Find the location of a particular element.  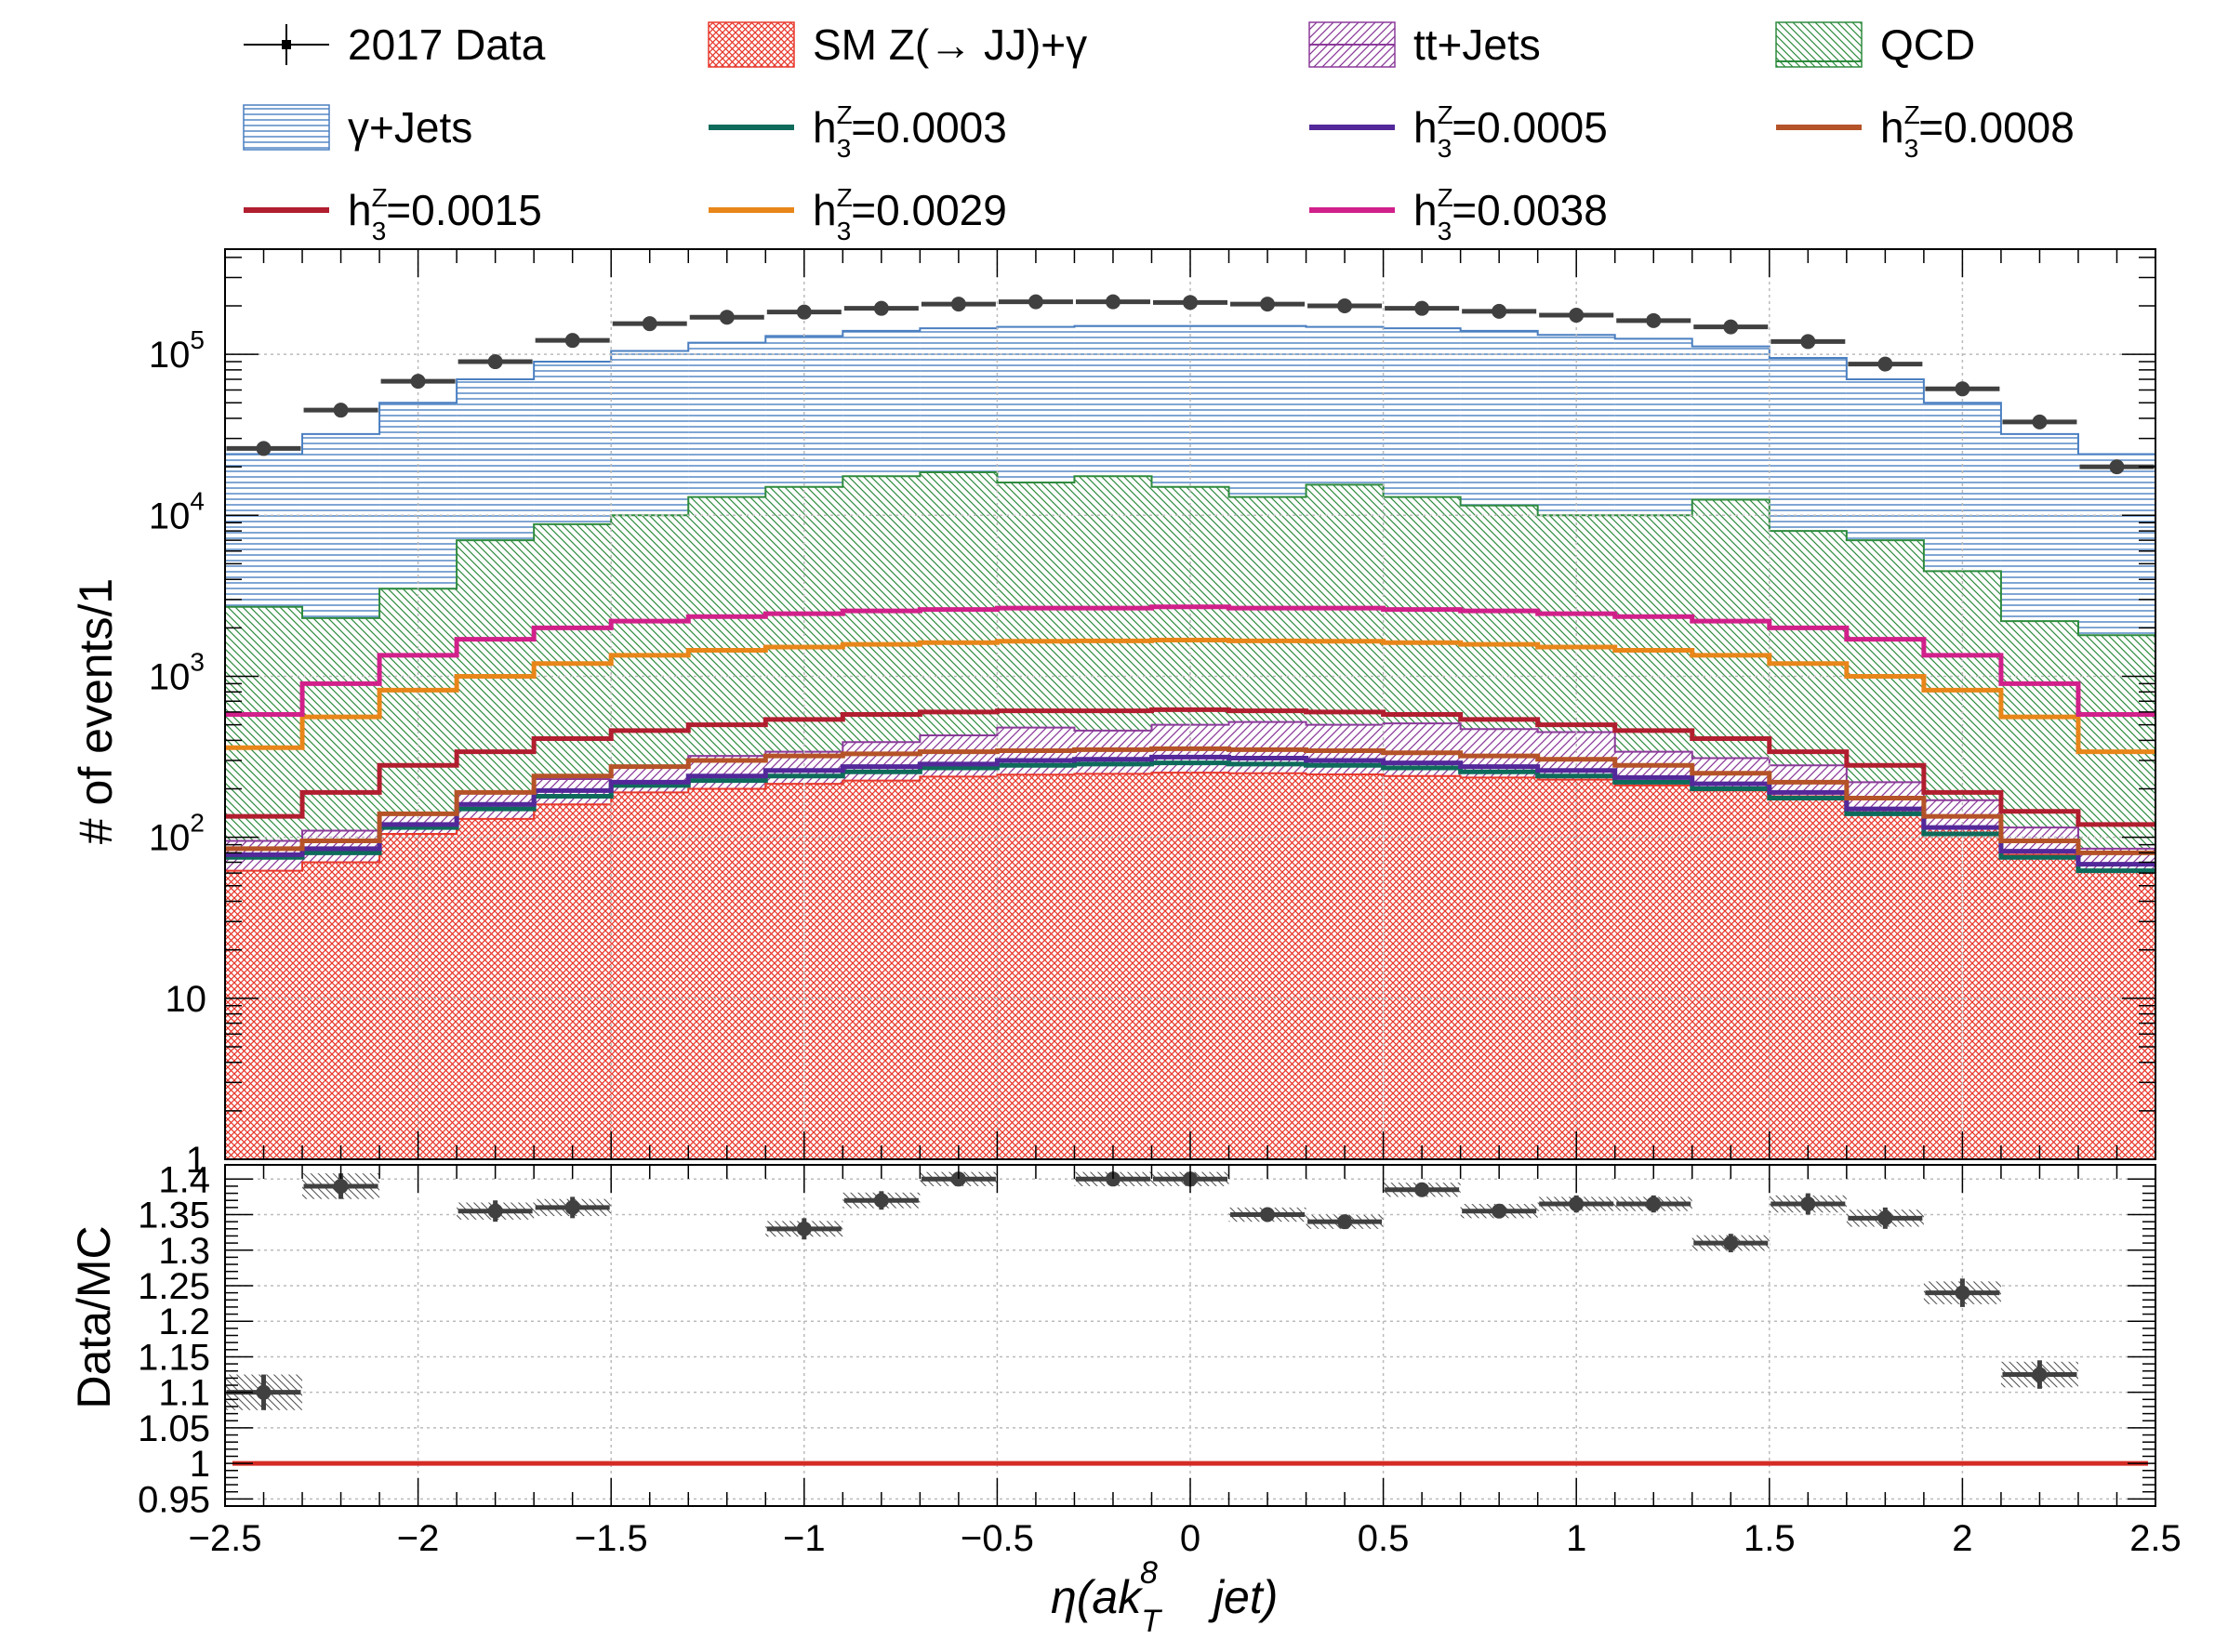

ratio-ytick-label-3: 1.1 is located at coordinates (184, 1393).